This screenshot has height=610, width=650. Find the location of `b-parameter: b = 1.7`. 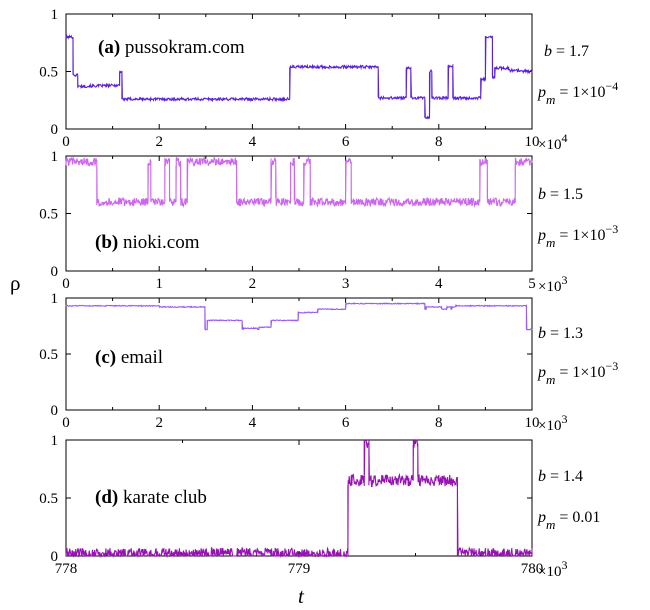

b-parameter: b = 1.7 is located at coordinates (566, 51).